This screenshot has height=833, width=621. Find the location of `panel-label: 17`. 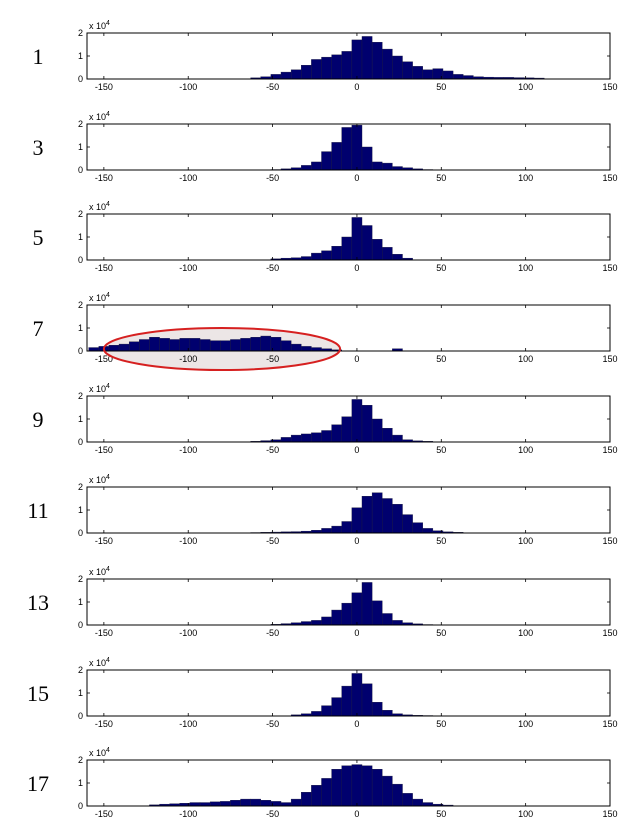

panel-label: 17 is located at coordinates (38, 783).